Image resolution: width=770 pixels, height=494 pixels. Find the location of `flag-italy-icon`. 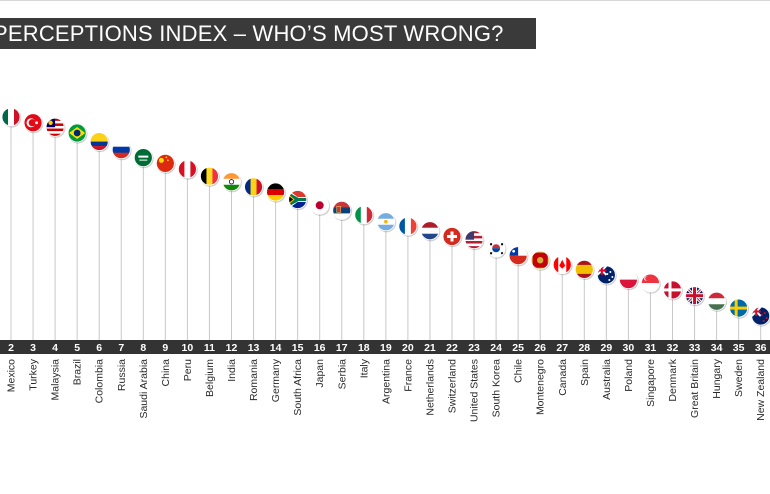

flag-italy-icon is located at coordinates (363, 214).